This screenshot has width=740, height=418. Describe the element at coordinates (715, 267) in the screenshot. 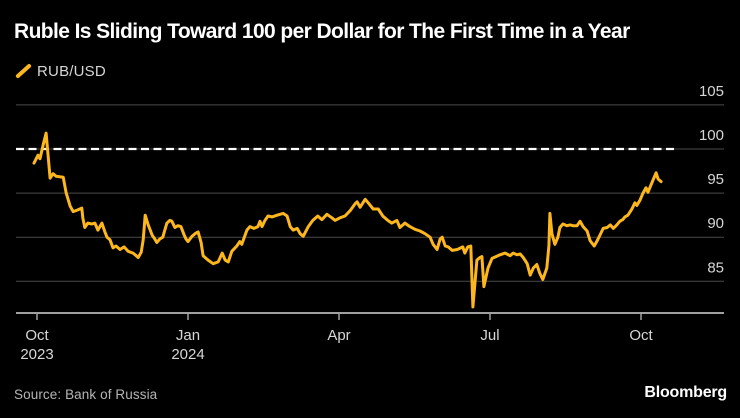

I see `y-axis-label-85: 85` at that location.